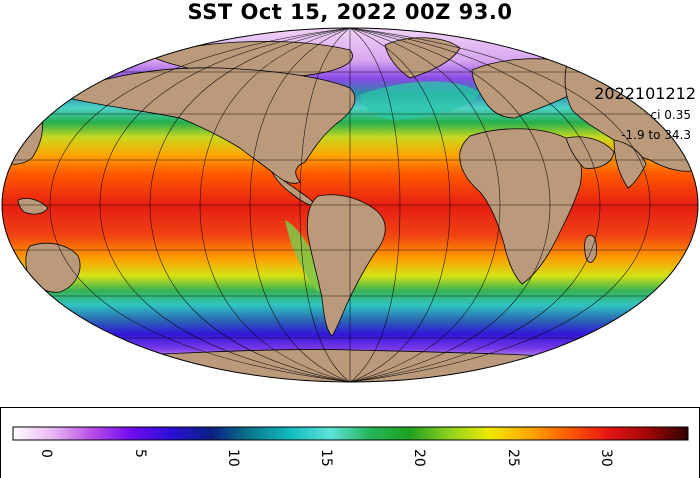 The height and width of the screenshot is (478, 700). Describe the element at coordinates (630, 164) in the screenshot. I see `india` at that location.